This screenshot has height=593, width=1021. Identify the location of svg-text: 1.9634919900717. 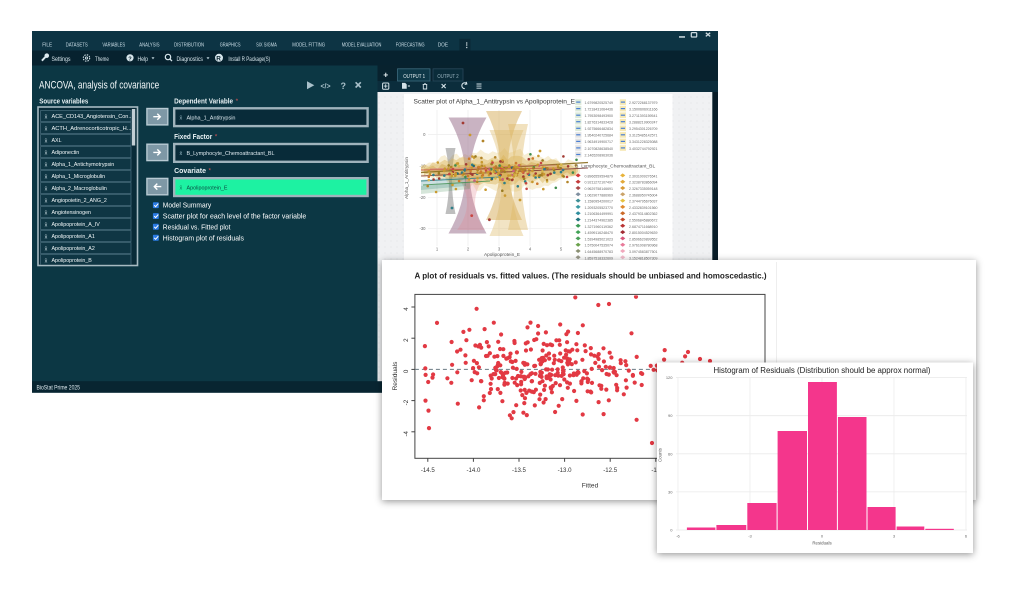
(599, 142).